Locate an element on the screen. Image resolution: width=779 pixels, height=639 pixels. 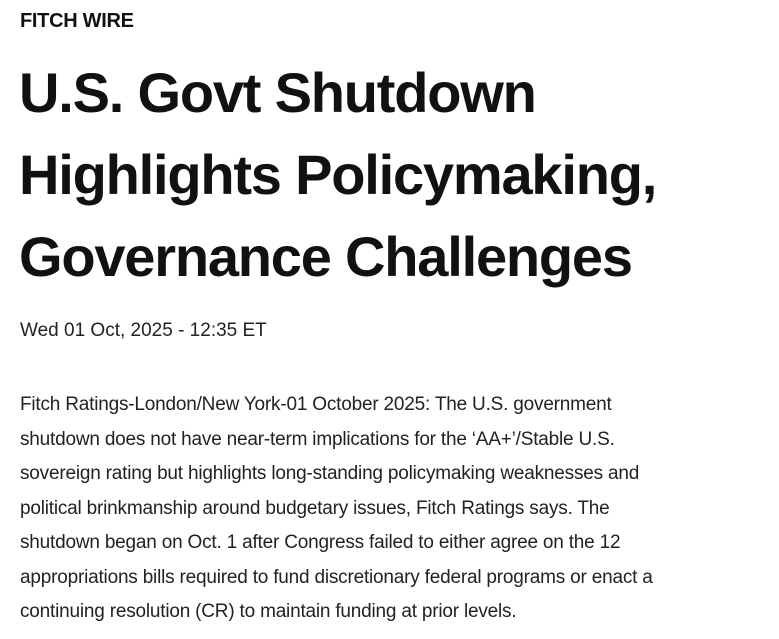
title-line: U.S. Govt Shutdown is located at coordinates (278, 92).